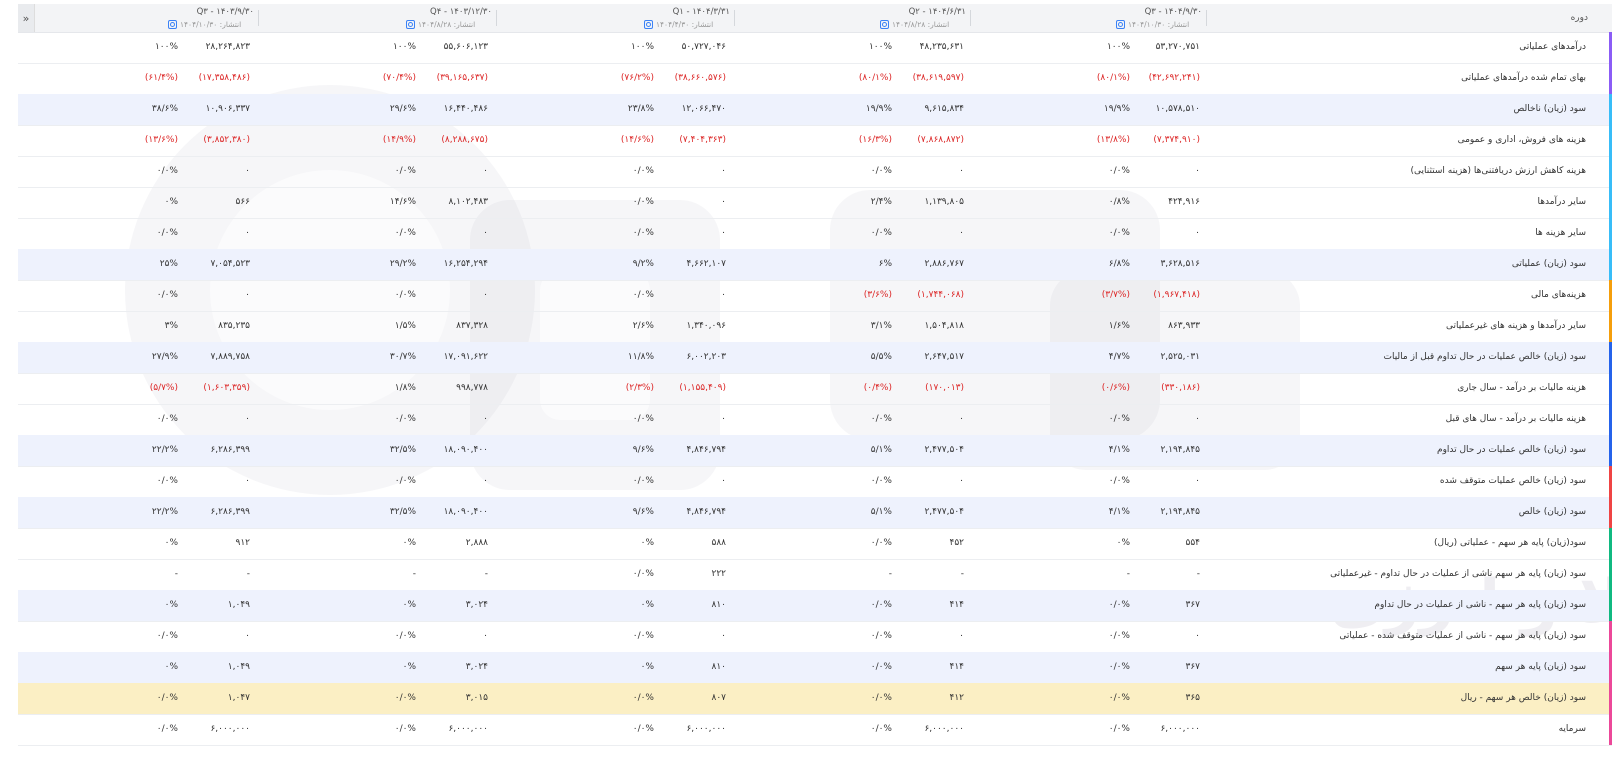 Image resolution: width=1612 pixels, height=776 pixels. What do you see at coordinates (643, 264) in the screenshot?
I see `cell-percent: ۹/۲%` at bounding box center [643, 264].